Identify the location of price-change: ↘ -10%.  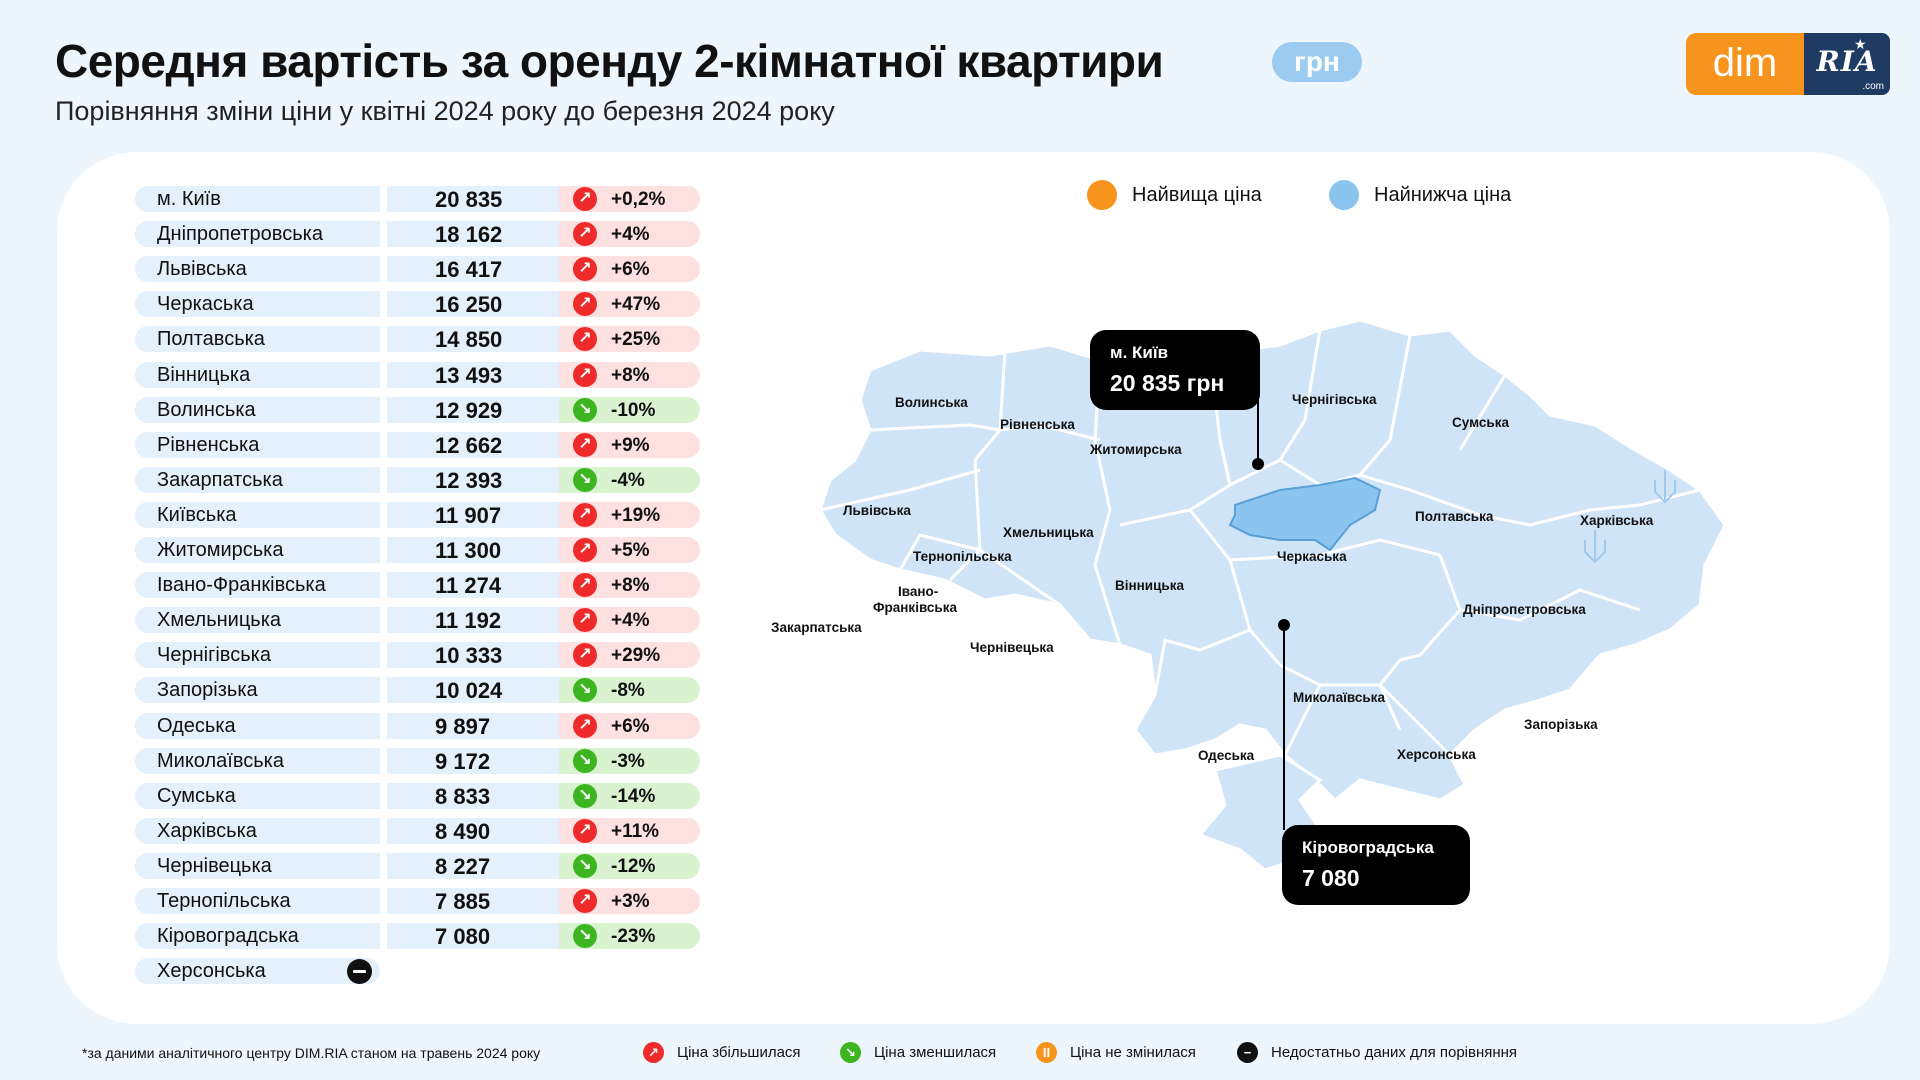
(629, 410).